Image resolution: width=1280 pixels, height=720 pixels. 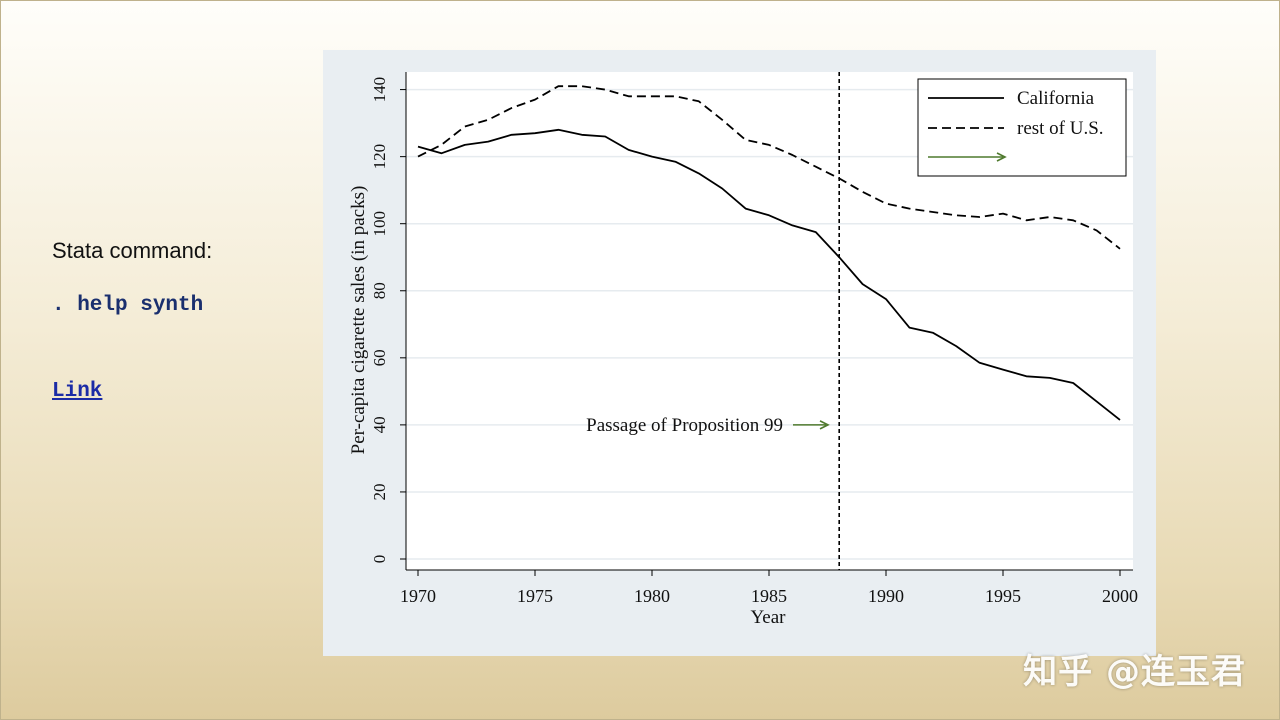 What do you see at coordinates (1060, 128) in the screenshot?
I see `legend-label-rest-of-us: rest of U.S.` at bounding box center [1060, 128].